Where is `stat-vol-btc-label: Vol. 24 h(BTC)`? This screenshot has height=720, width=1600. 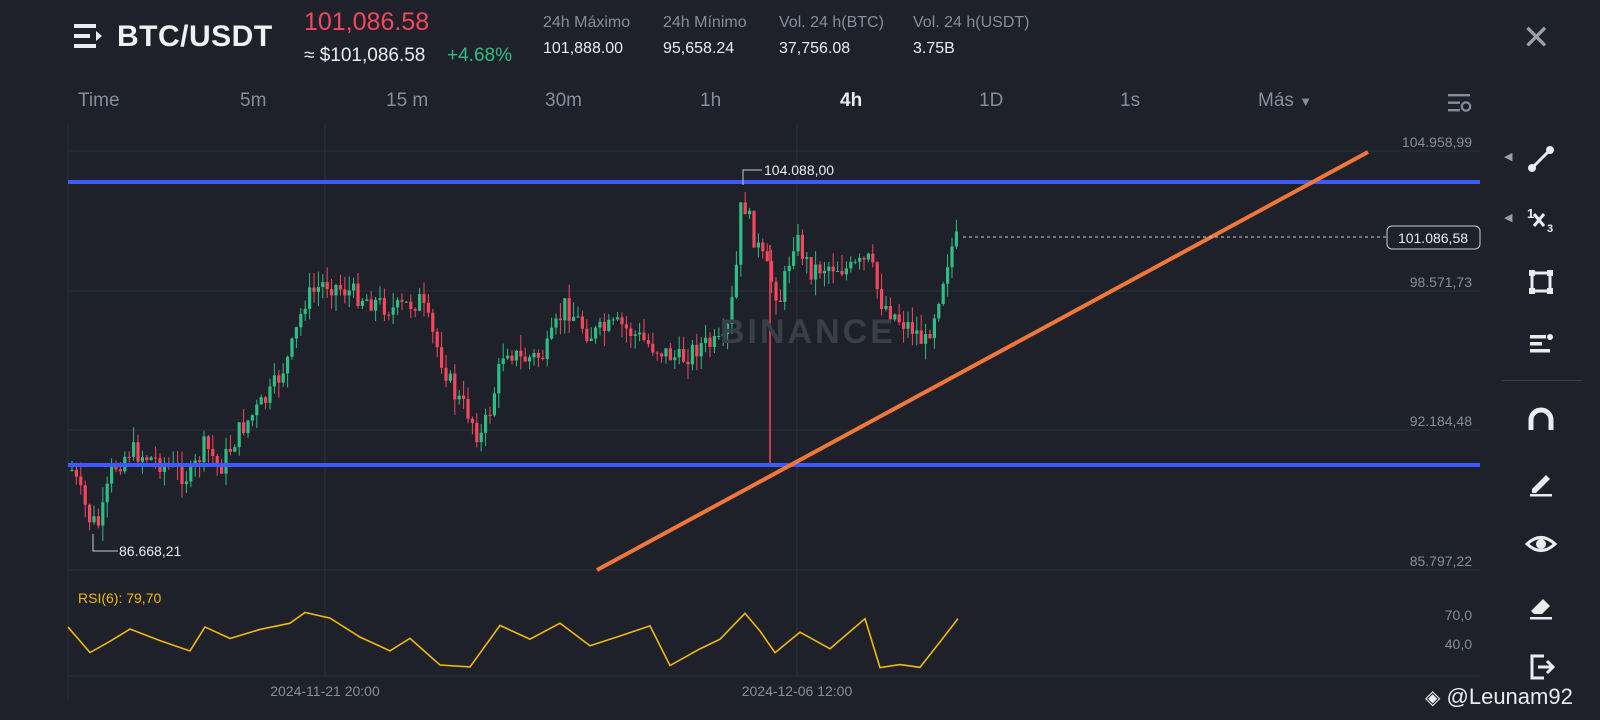
stat-vol-btc-label: Vol. 24 h(BTC) is located at coordinates (831, 22).